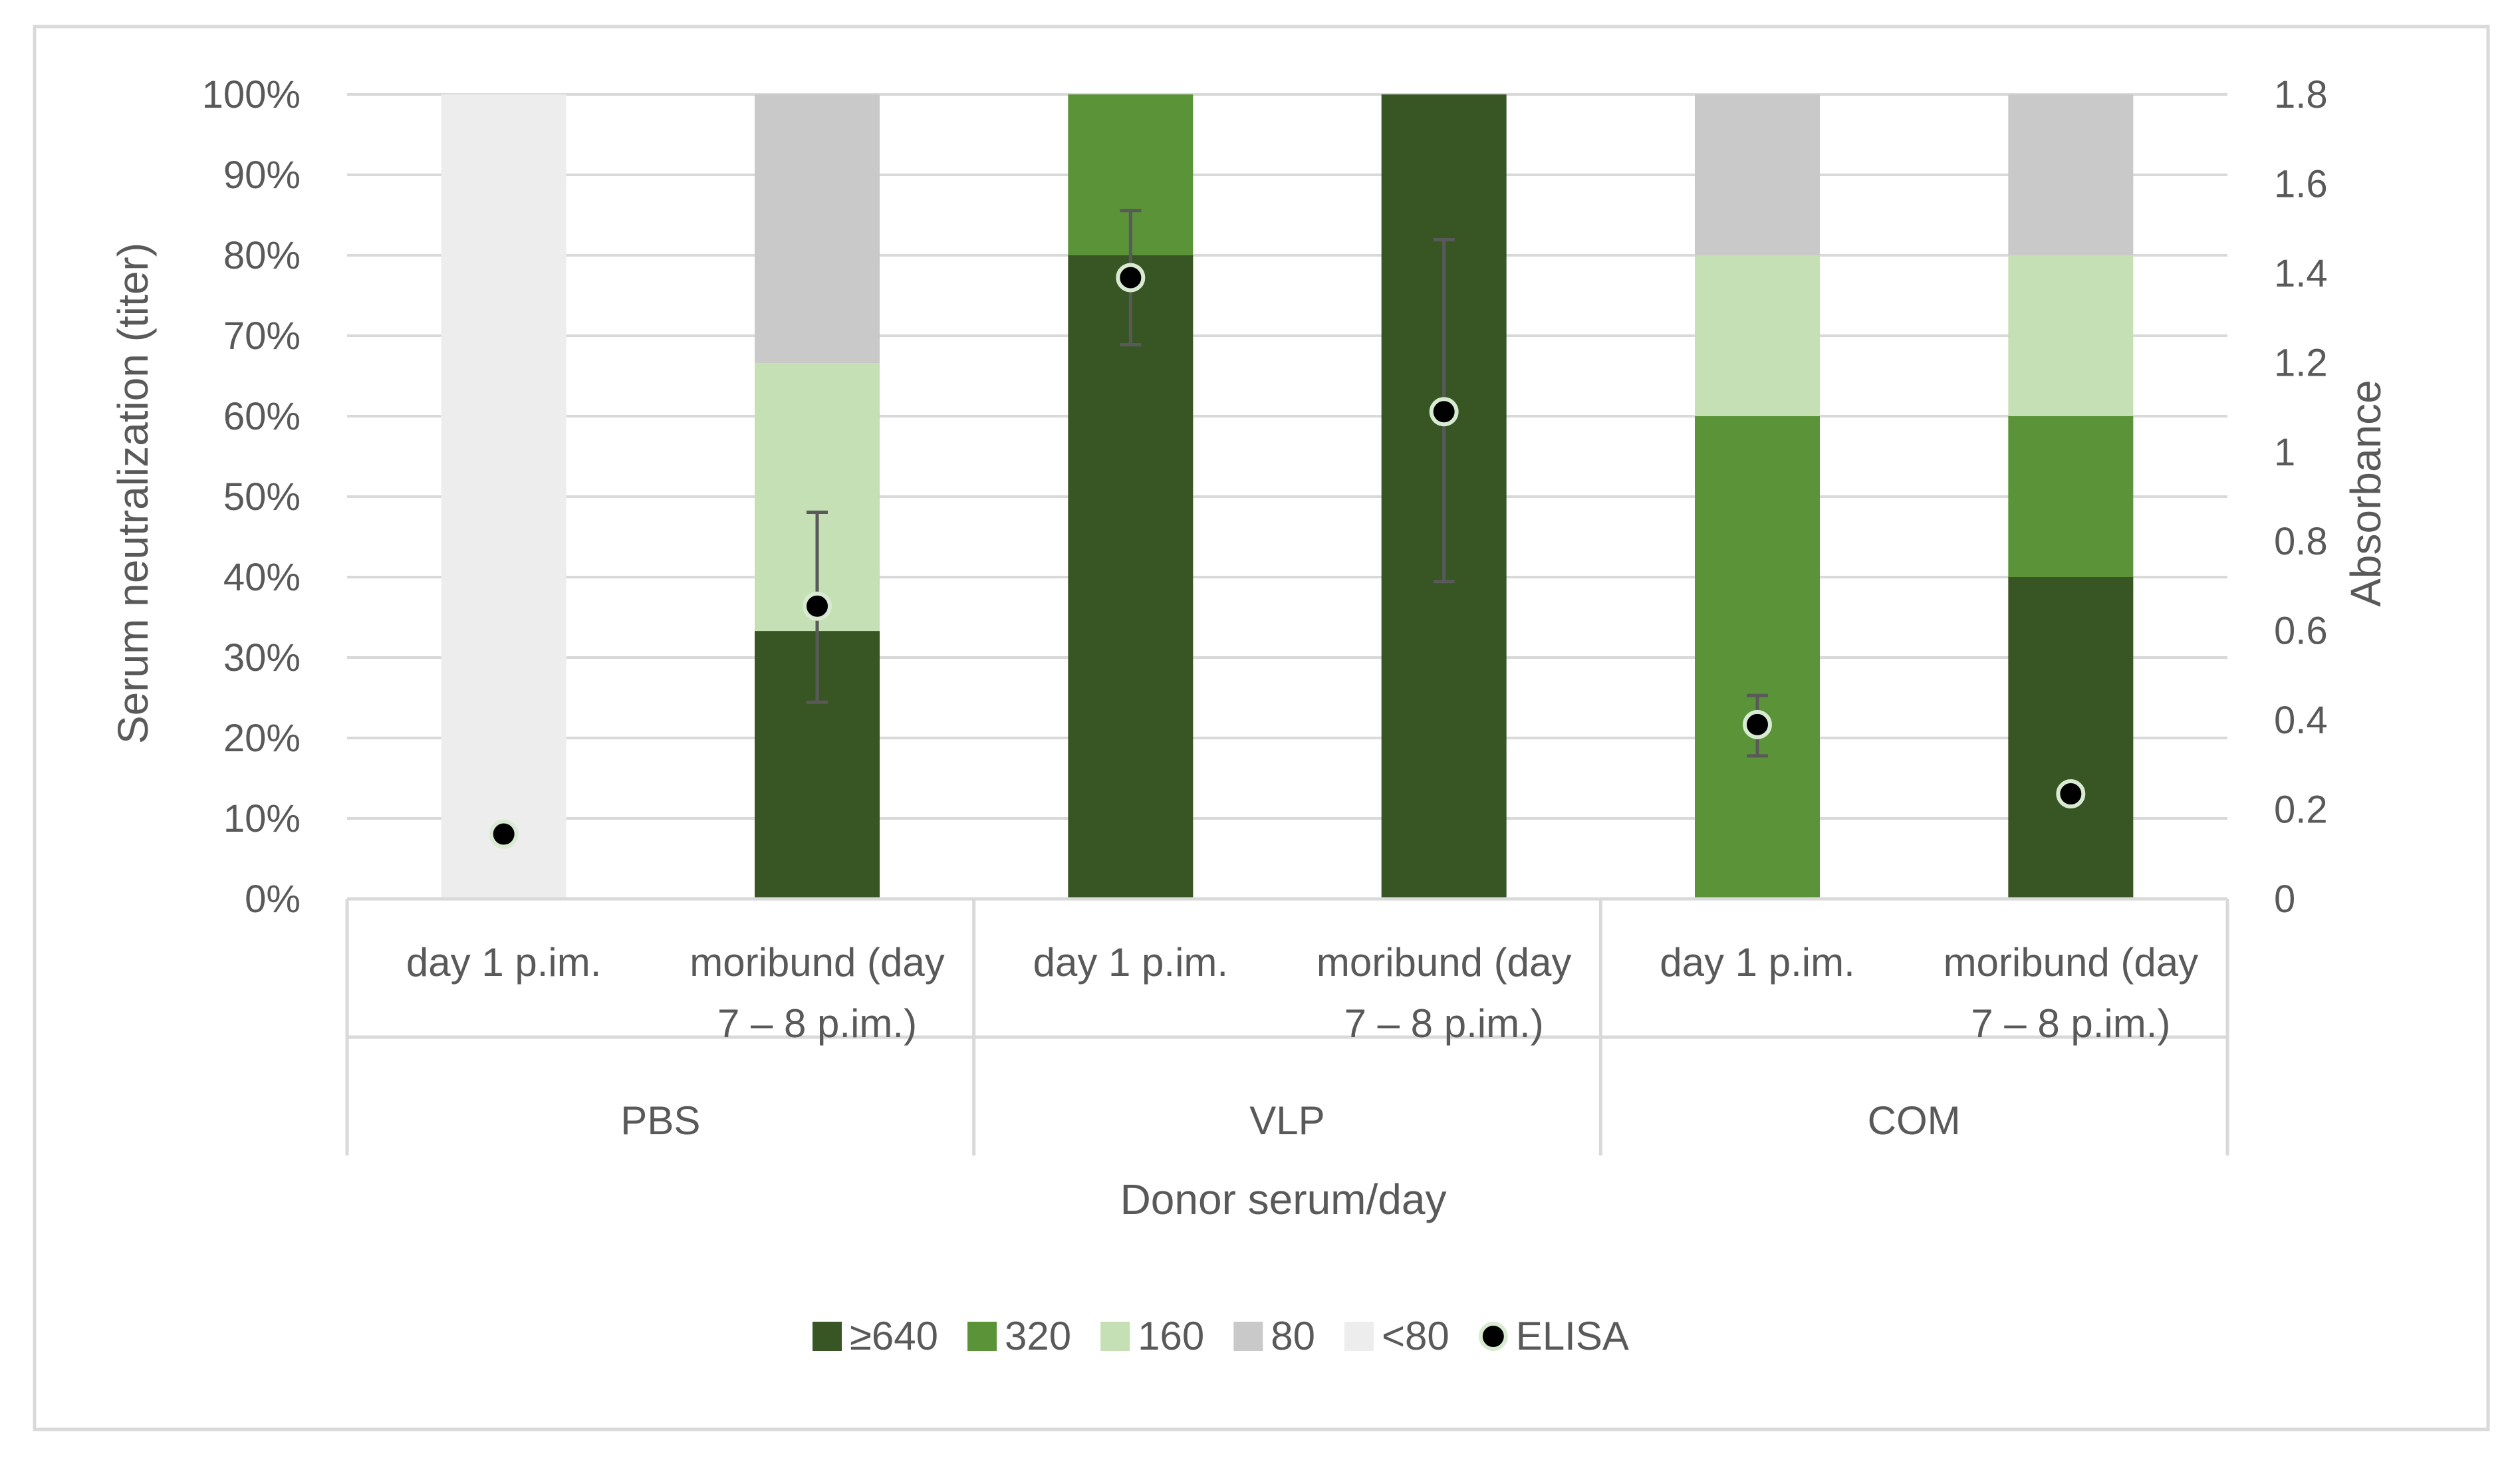 The width and height of the screenshot is (2520, 1460). What do you see at coordinates (1573, 1336) in the screenshot?
I see `legend-label: ELISA` at bounding box center [1573, 1336].